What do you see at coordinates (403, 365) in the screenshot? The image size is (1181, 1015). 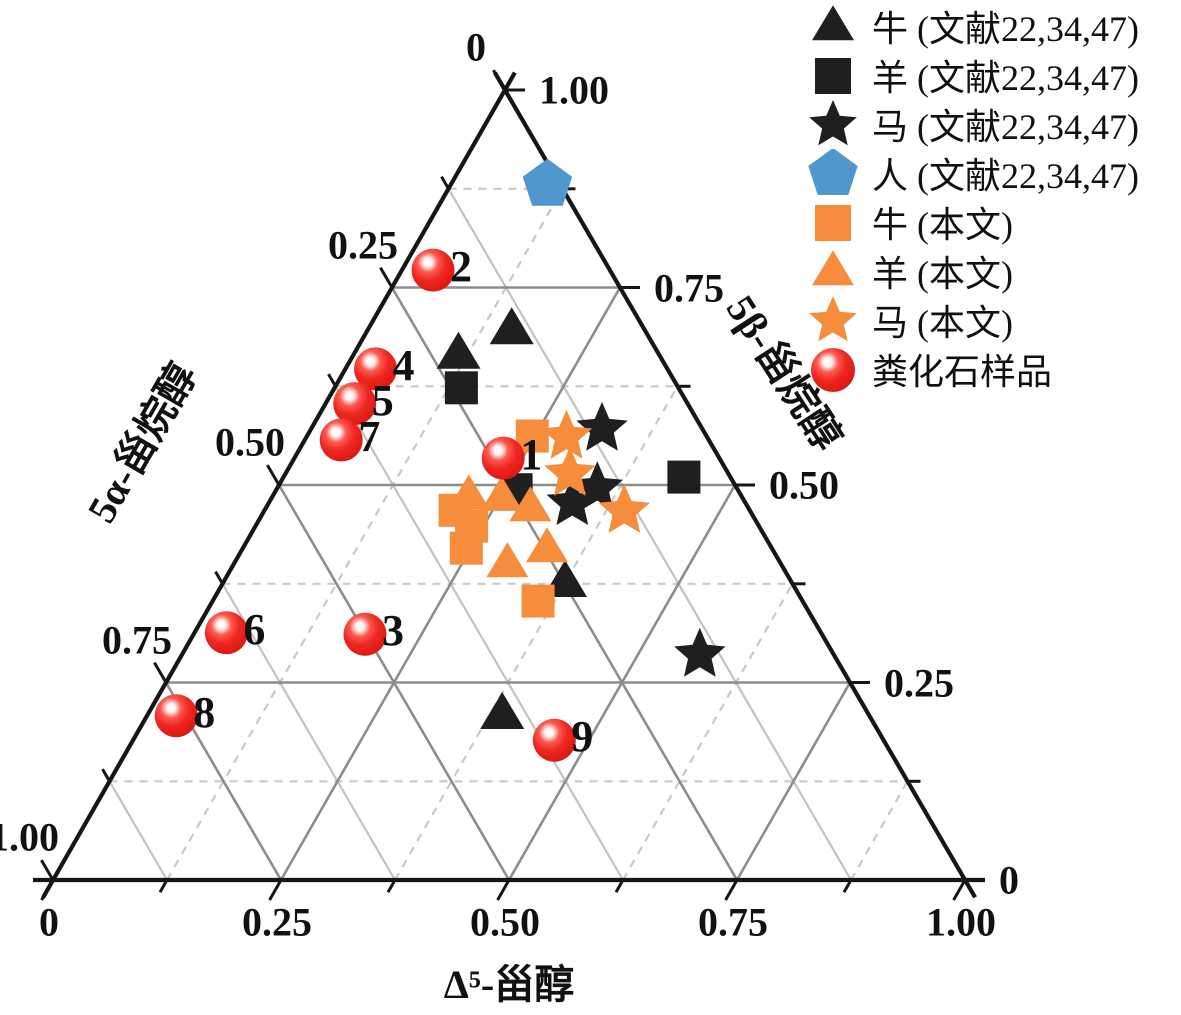 I see `sample-number-label: 4` at bounding box center [403, 365].